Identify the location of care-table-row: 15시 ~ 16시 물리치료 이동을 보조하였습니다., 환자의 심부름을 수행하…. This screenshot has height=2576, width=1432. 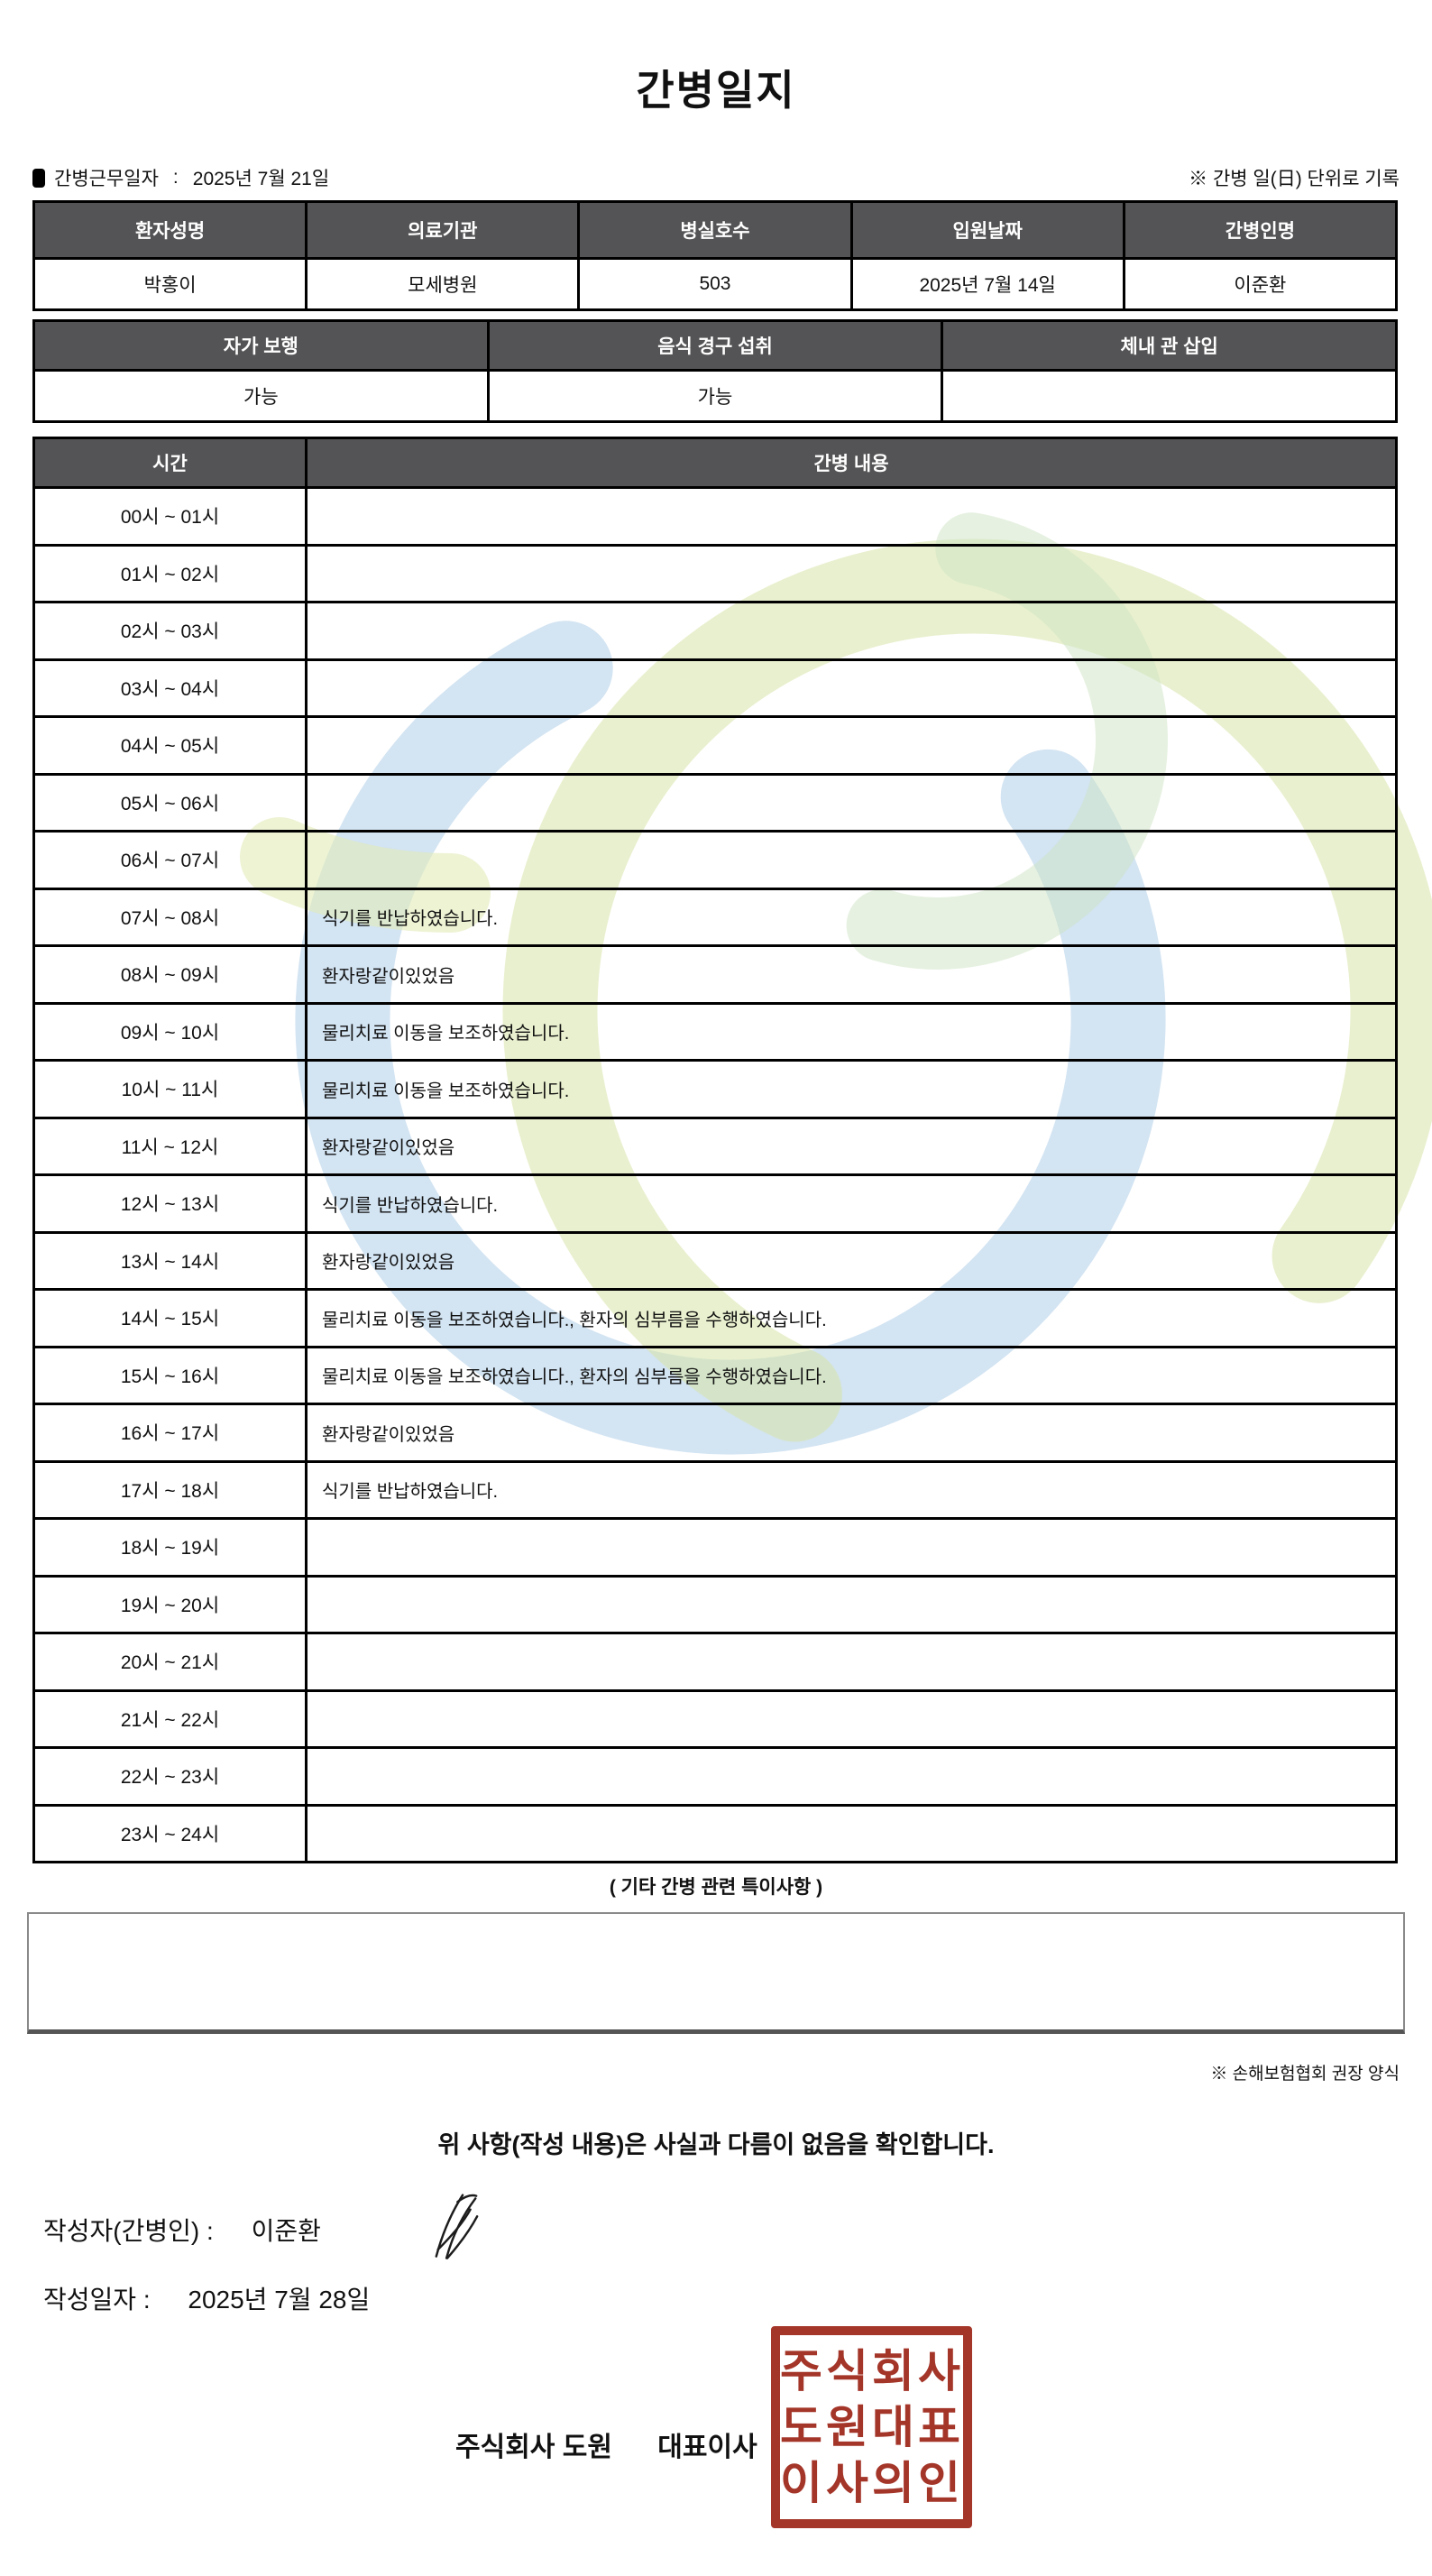
(715, 1375).